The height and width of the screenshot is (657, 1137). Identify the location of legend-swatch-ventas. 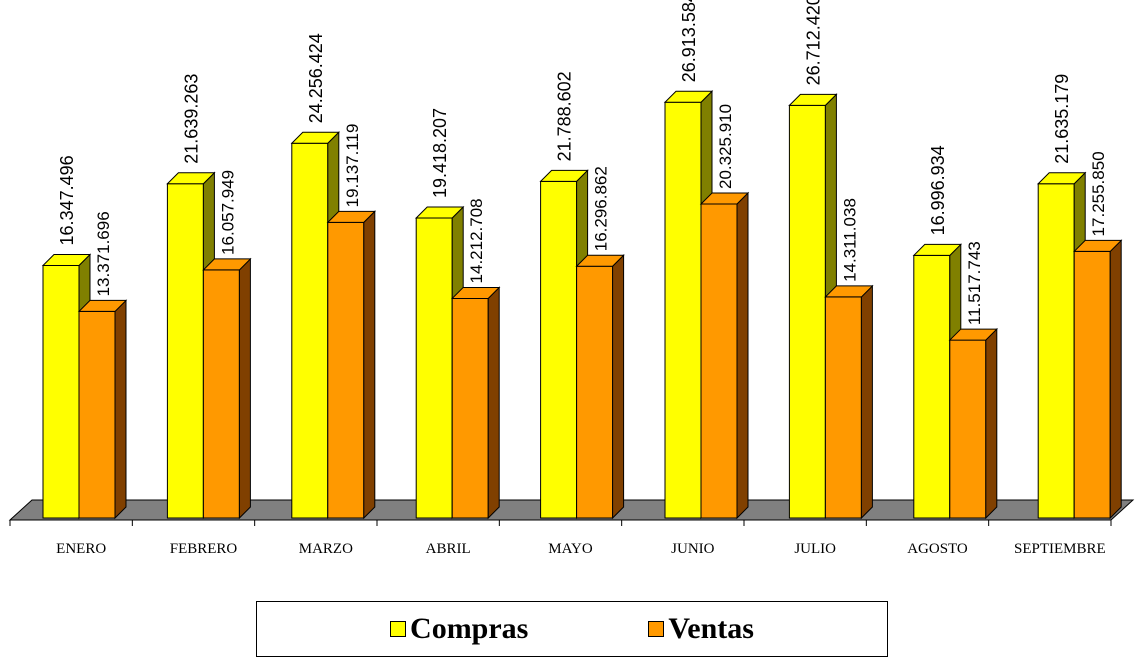
(656, 629).